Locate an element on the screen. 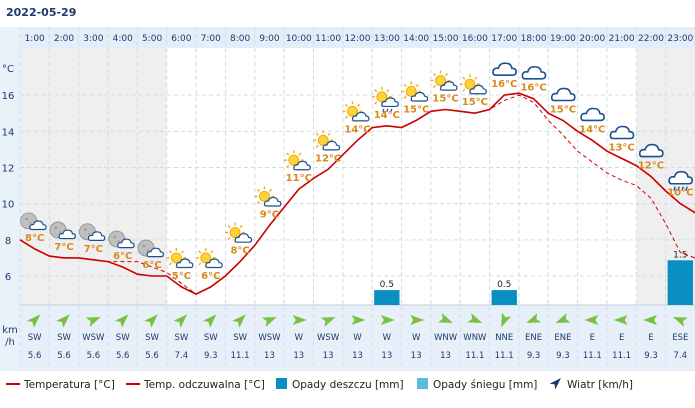  hour-label: 9:00 is located at coordinates (269, 39).